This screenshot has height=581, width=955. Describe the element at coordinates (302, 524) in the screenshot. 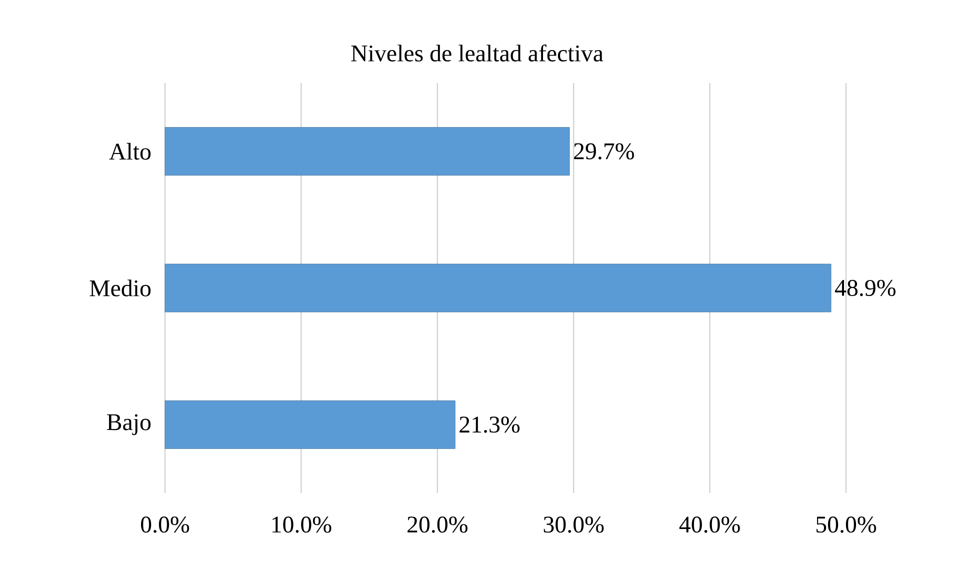

I see `x-tick-label: 10.0%` at that location.